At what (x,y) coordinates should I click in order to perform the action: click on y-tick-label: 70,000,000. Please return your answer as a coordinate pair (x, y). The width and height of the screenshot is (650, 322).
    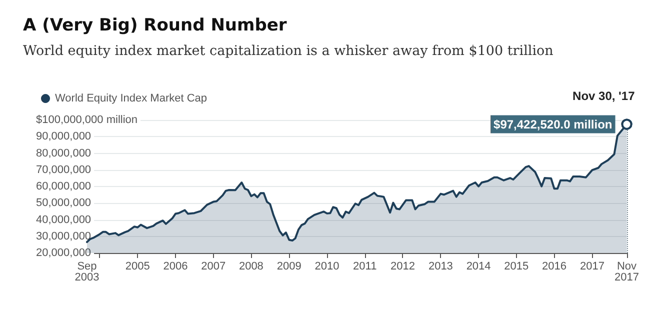
    Looking at the image, I should click on (64, 170).